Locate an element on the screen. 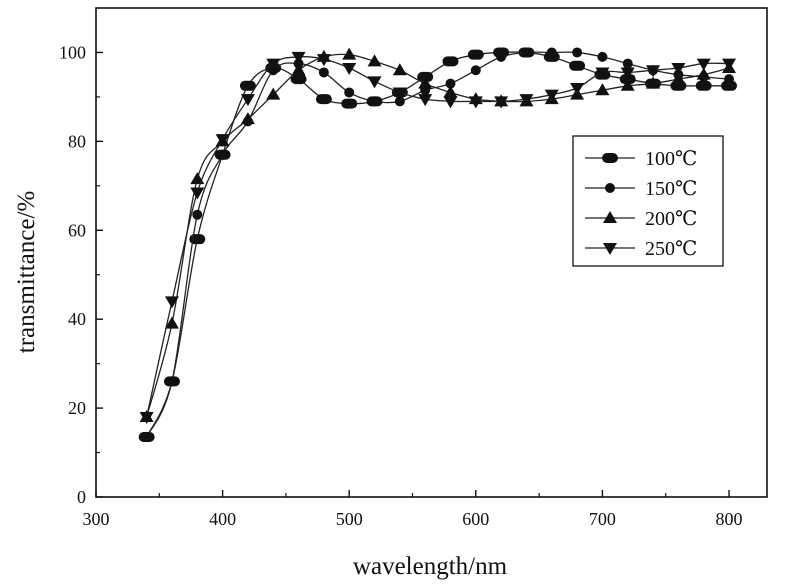  legend-box is located at coordinates (648, 201).